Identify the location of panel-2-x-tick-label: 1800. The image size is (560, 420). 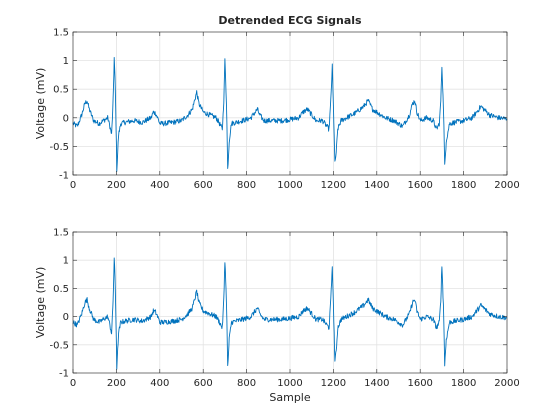
(463, 383).